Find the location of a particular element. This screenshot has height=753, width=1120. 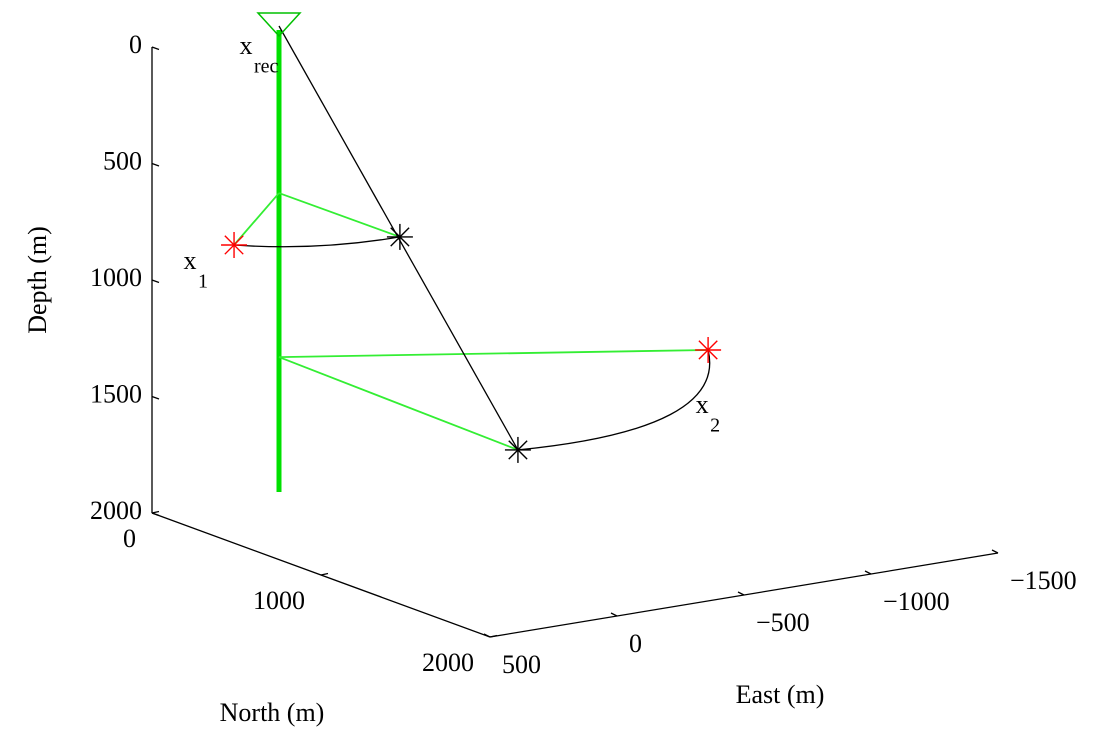

x-tick-label: 0 is located at coordinates (635, 643).